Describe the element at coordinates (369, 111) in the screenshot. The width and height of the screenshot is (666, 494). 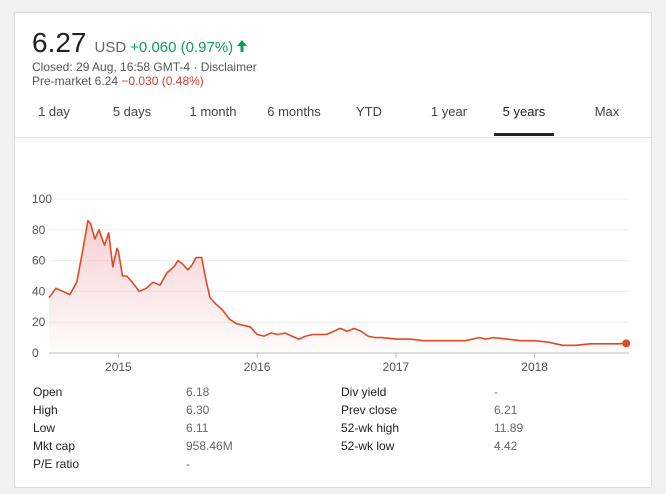
I see `tab-ytd: YTD` at that location.